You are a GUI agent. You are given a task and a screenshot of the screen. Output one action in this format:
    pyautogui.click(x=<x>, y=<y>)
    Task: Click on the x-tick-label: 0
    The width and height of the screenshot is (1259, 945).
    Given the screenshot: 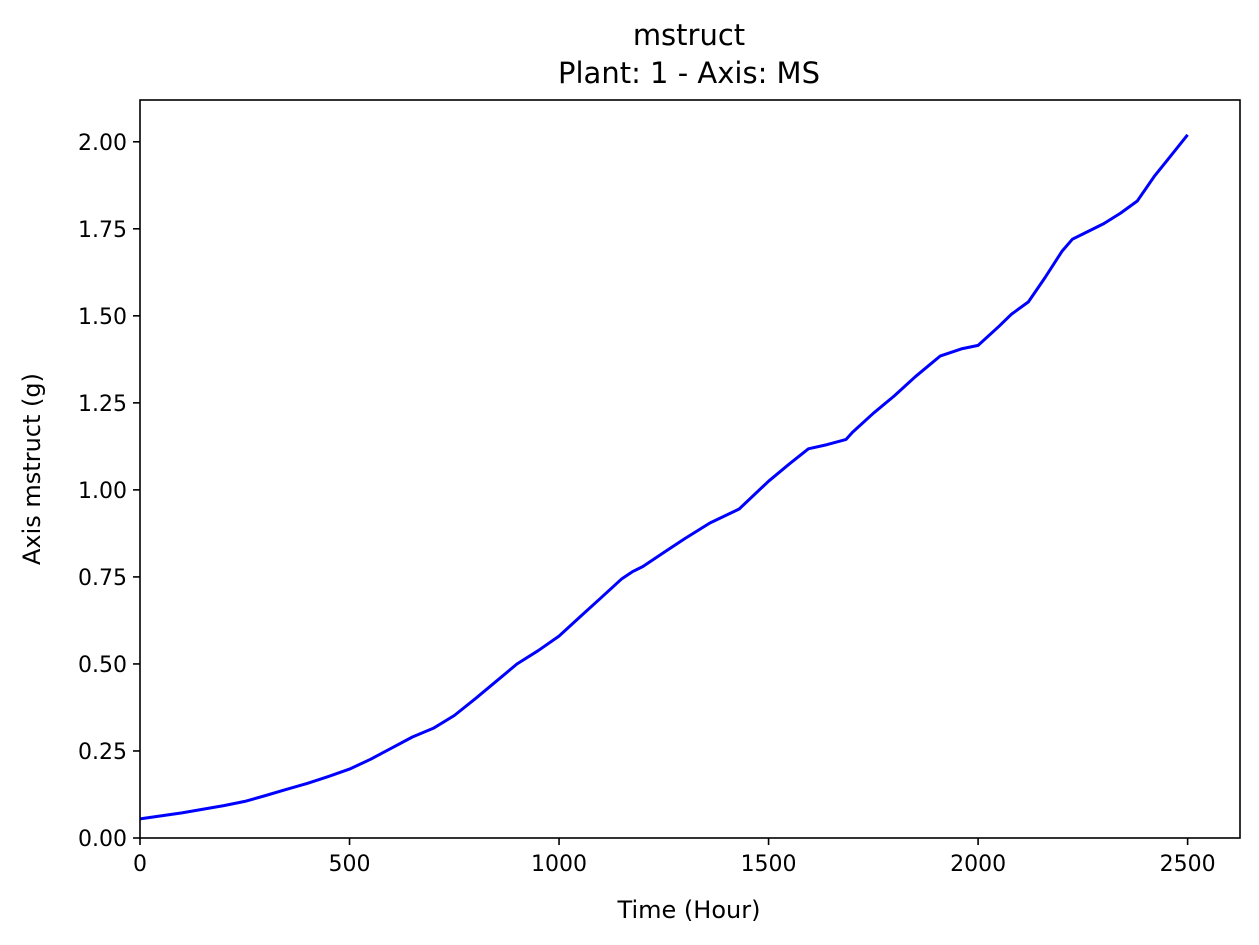 What is the action you would take?
    pyautogui.click(x=140, y=864)
    